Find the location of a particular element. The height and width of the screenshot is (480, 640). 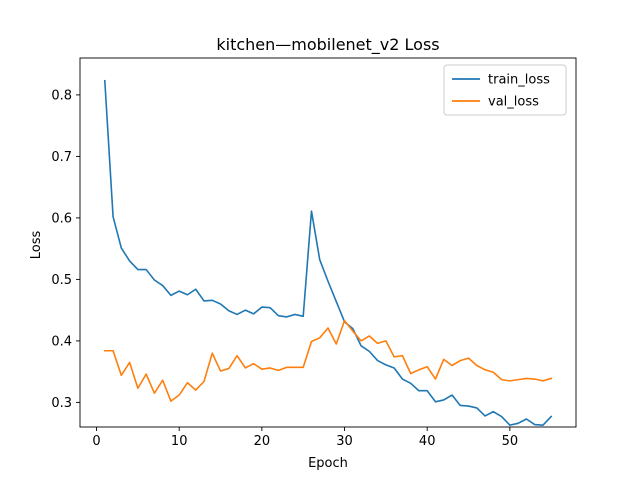

y-tick-label: 0.4 is located at coordinates (61, 341).